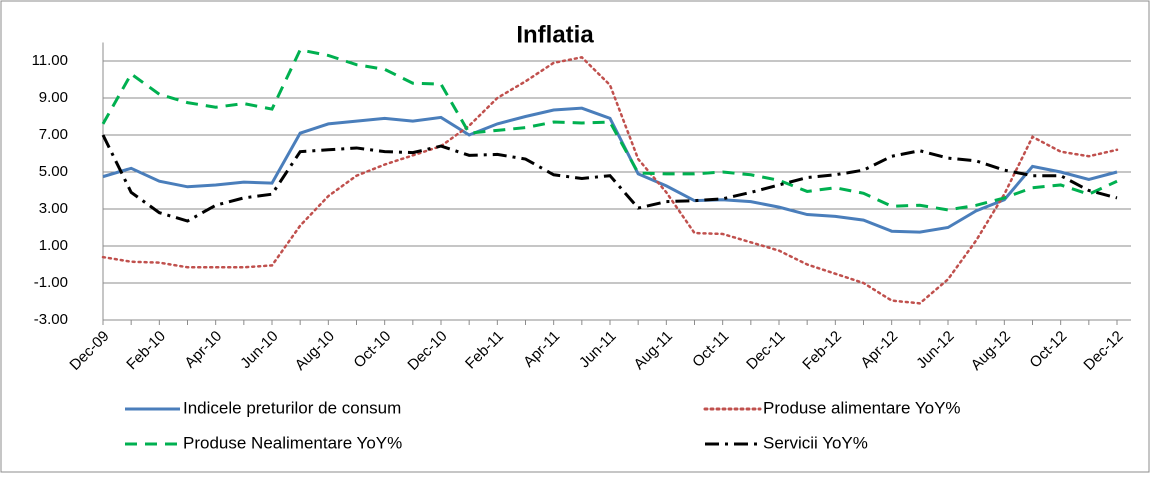 The width and height of the screenshot is (1151, 479). What do you see at coordinates (292, 407) in the screenshot?
I see `legend-label: Indicele preturilor de consum` at bounding box center [292, 407].